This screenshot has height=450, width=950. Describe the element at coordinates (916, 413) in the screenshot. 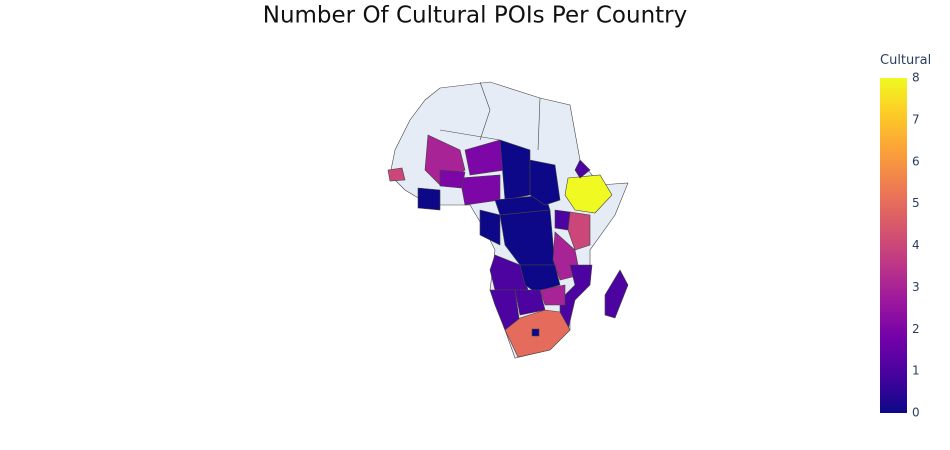

I see `colorbar-tick-label: 0` at that location.